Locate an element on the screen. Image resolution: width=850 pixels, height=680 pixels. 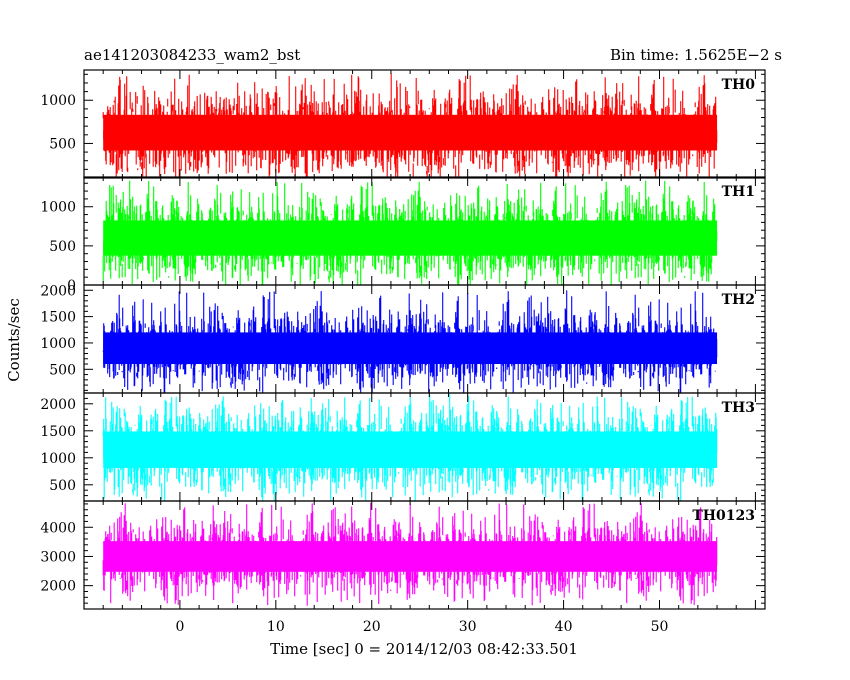
bin-time-label: Bin time: 1.5625E−2 s is located at coordinates (696, 55).